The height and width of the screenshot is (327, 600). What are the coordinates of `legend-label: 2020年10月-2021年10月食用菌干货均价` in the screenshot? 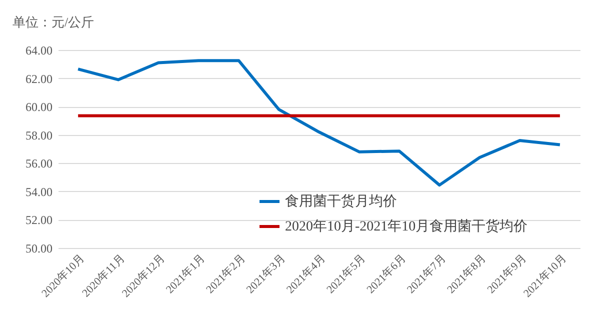 It's located at (406, 226).